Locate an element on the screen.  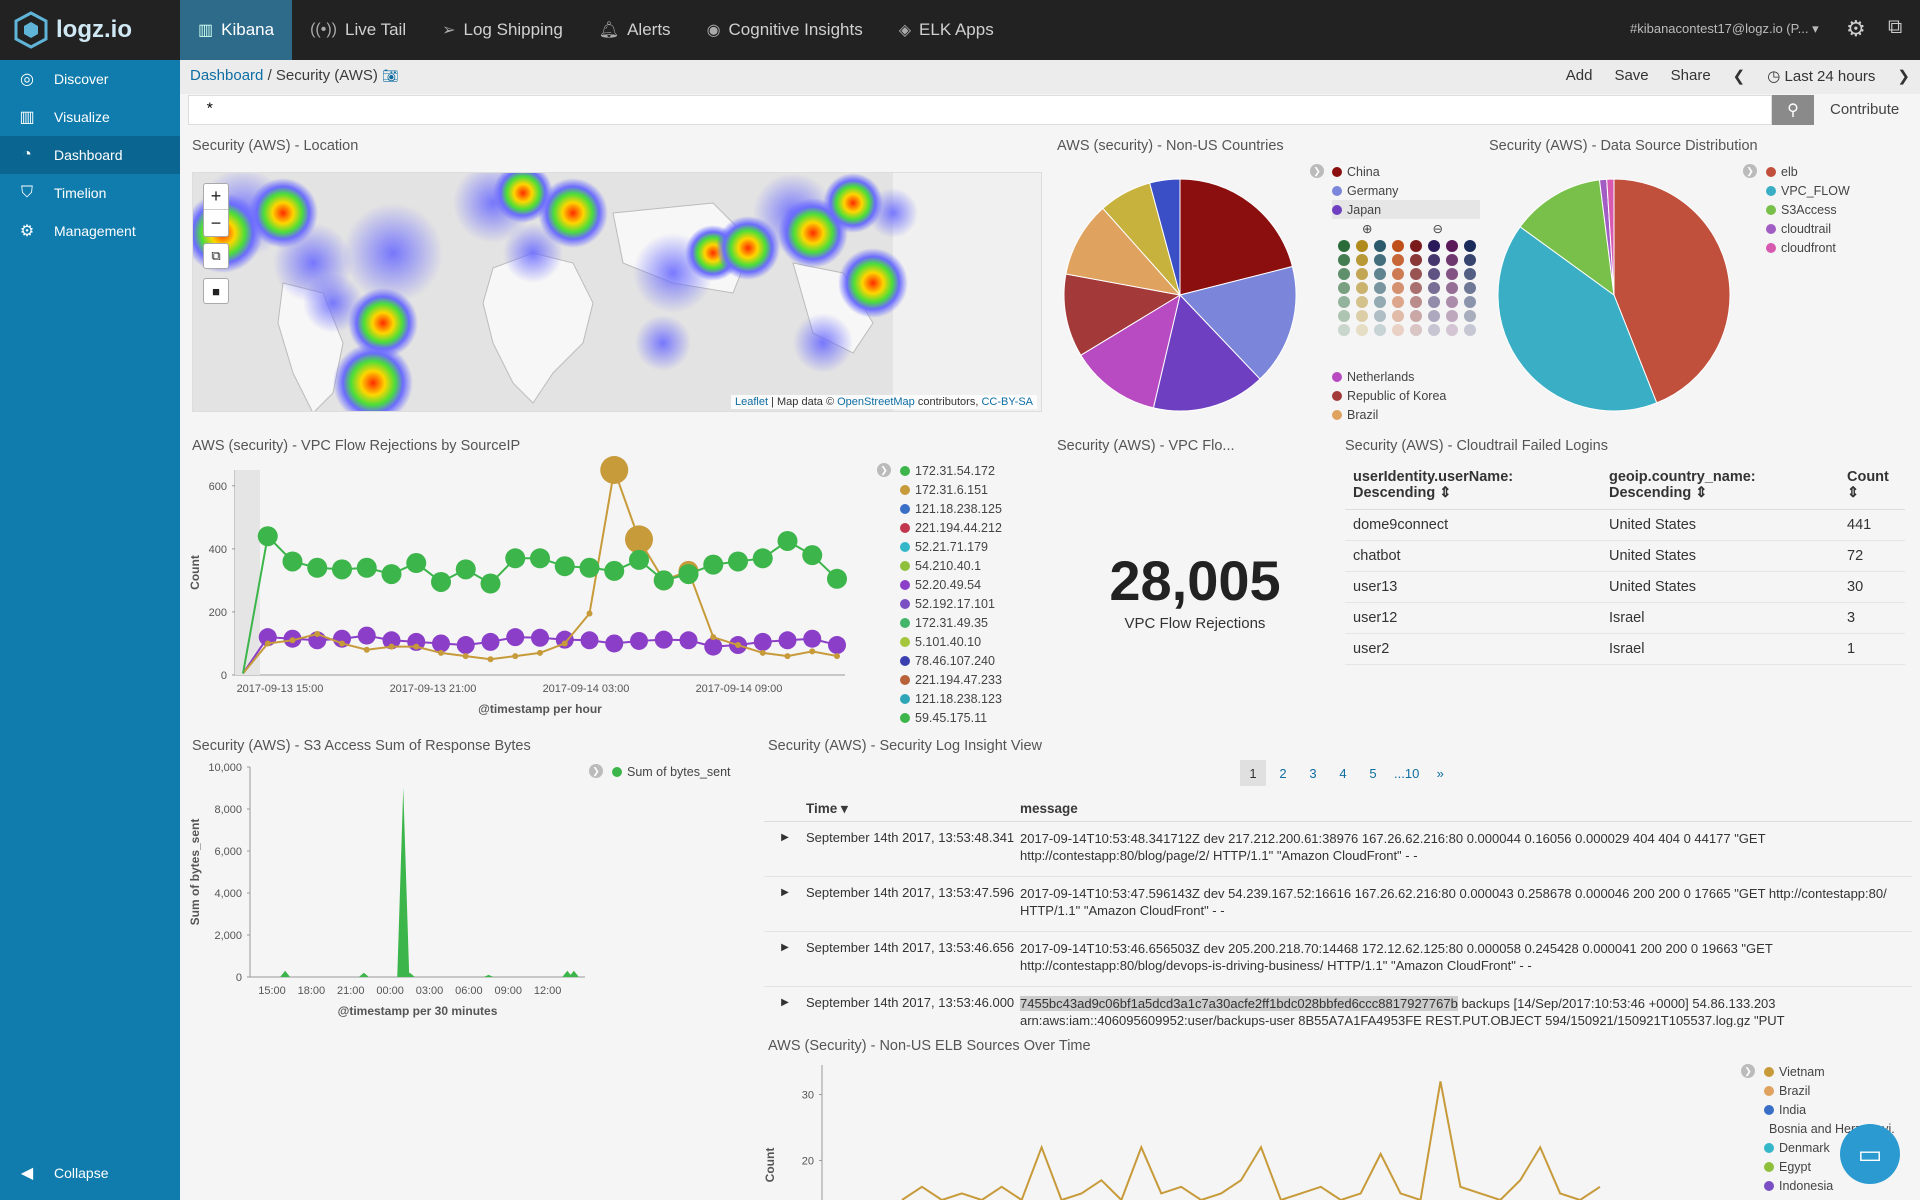
legend-item: 172.31.54.172 is located at coordinates (951, 470).